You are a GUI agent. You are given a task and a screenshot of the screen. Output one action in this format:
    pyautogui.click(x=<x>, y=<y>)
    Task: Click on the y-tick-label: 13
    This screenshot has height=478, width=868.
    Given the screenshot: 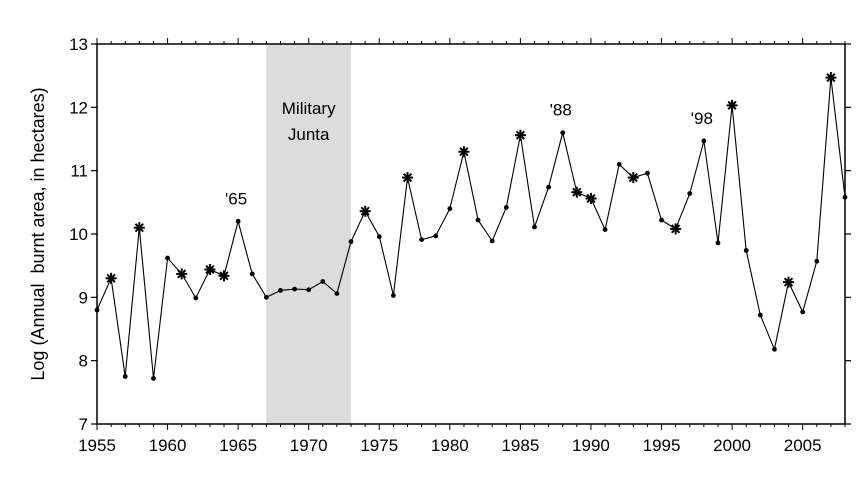 What is the action you would take?
    pyautogui.click(x=78, y=44)
    